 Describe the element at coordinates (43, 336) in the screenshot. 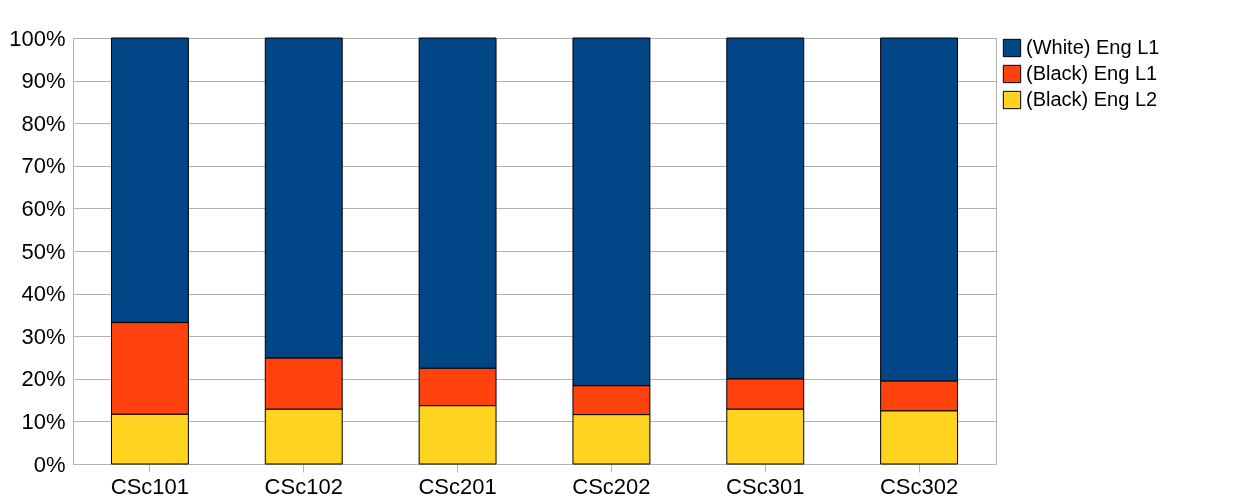

I see `y-tick-label: 30%` at that location.